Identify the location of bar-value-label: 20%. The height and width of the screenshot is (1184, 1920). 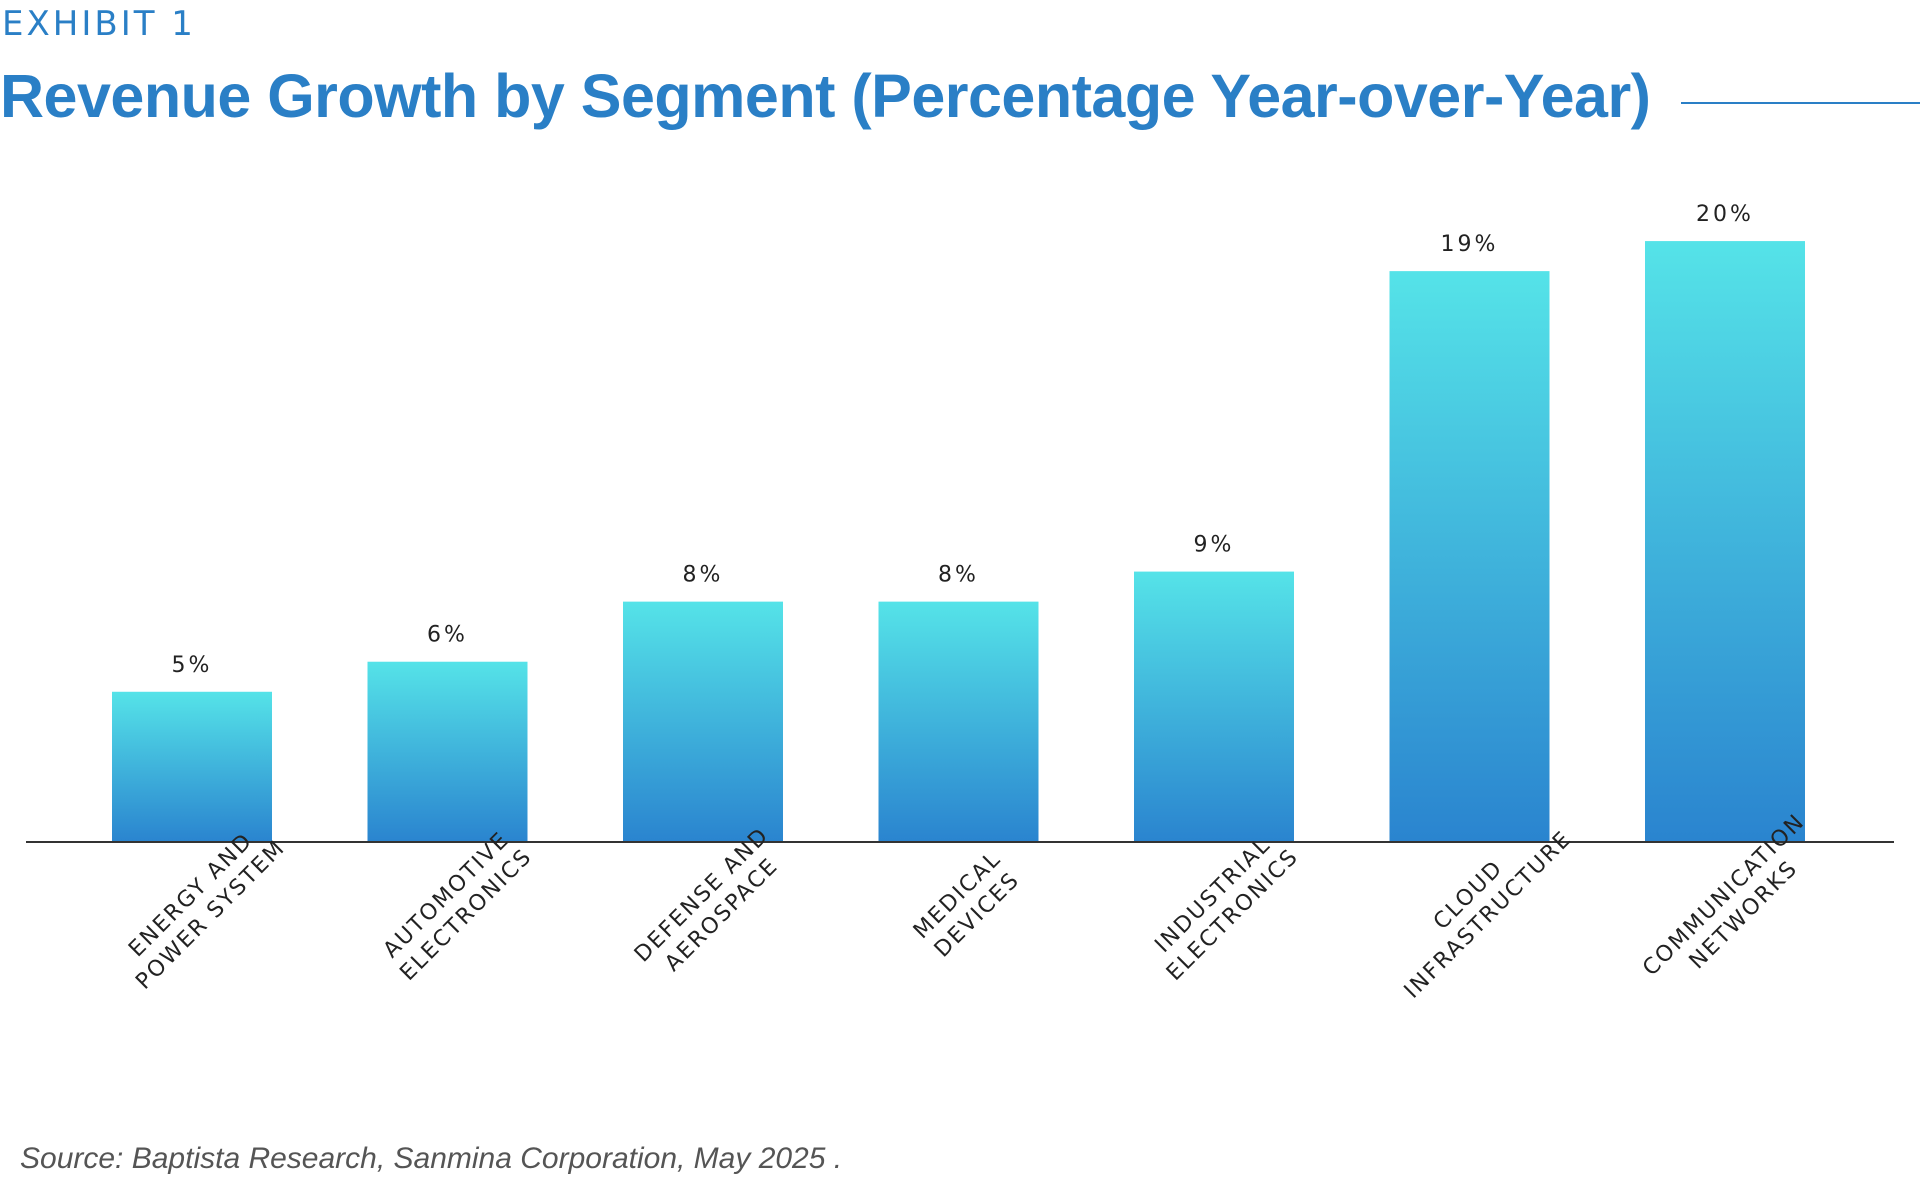
(1725, 214).